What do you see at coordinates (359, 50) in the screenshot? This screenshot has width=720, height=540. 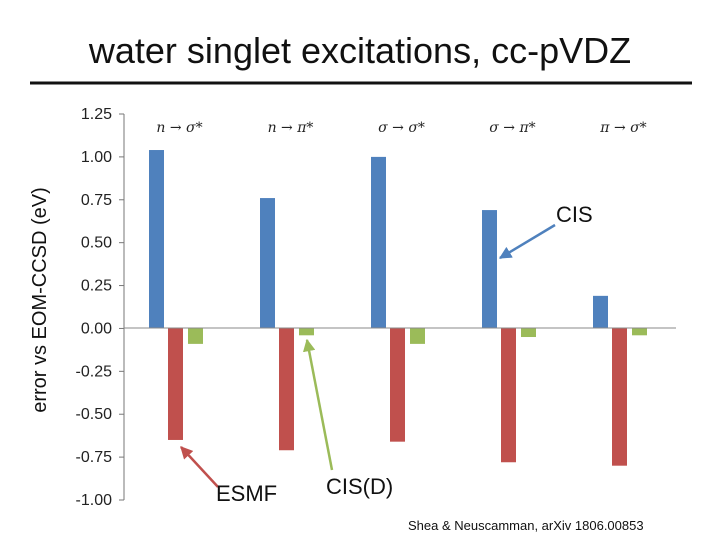 I see `chart-title: water singlet excitations, cc-pVDZ` at bounding box center [359, 50].